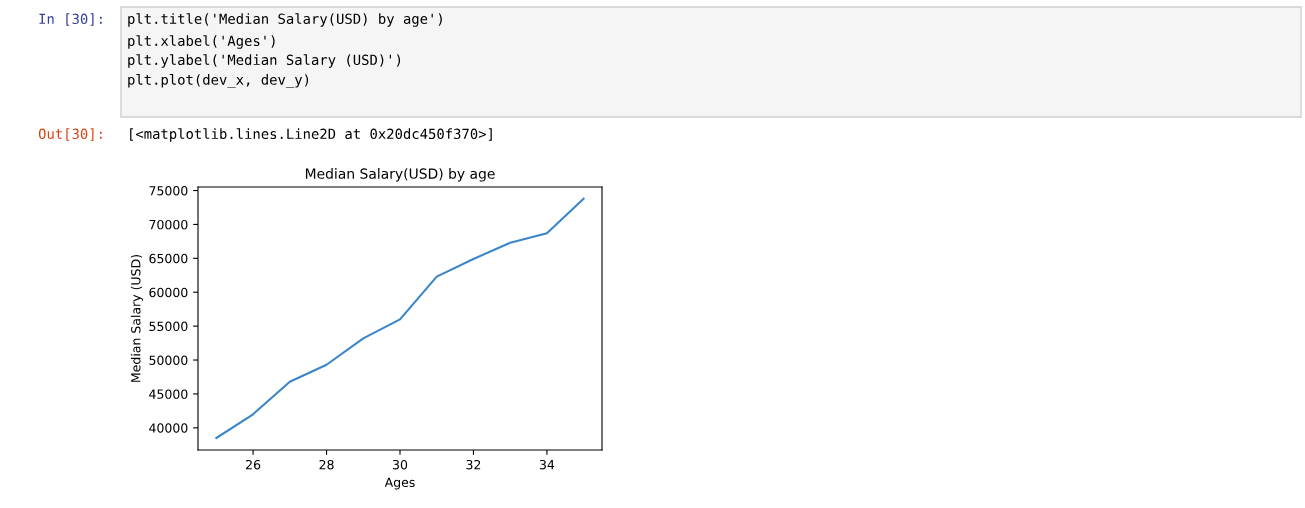 Image resolution: width=1305 pixels, height=508 pixels. I want to click on y-tick-label: 50000, so click(168, 360).